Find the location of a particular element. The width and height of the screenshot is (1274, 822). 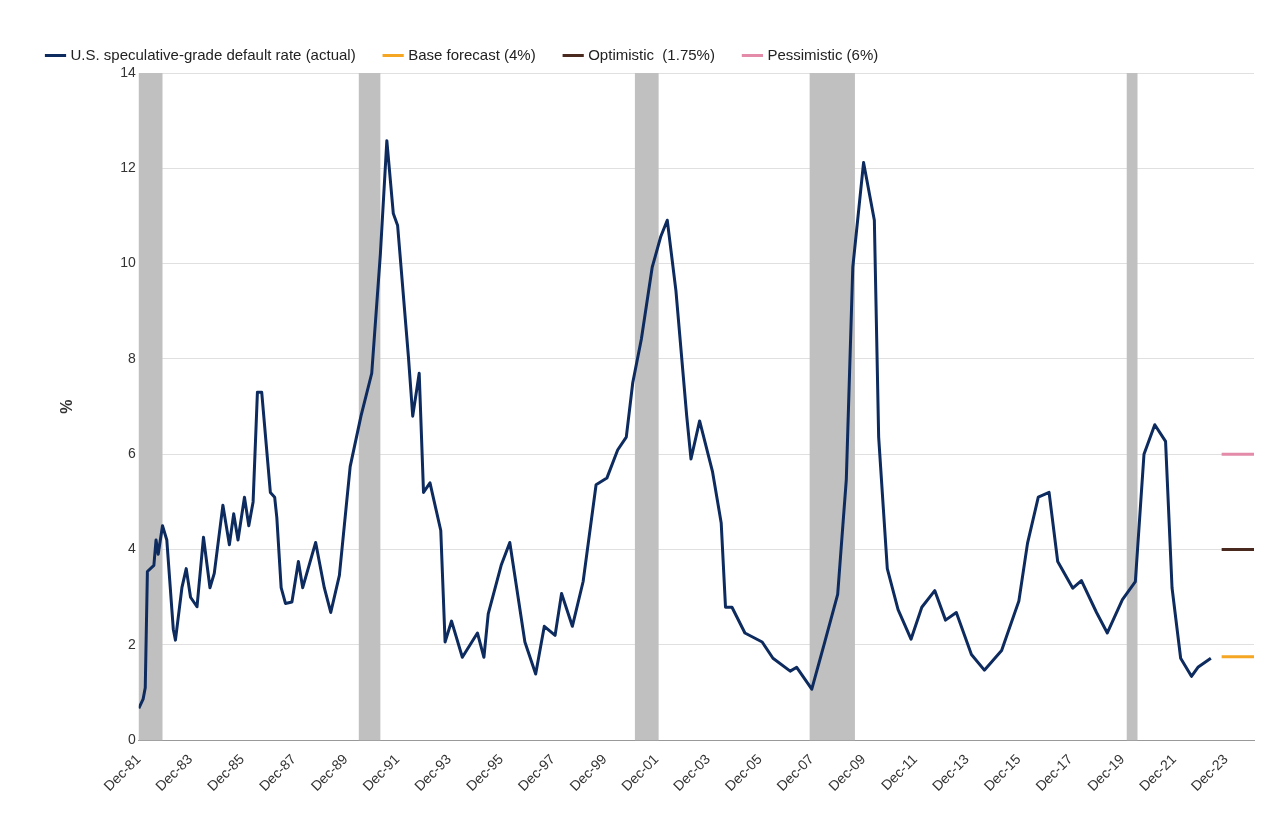

y-tick-label: 2 is located at coordinates (131, 643).